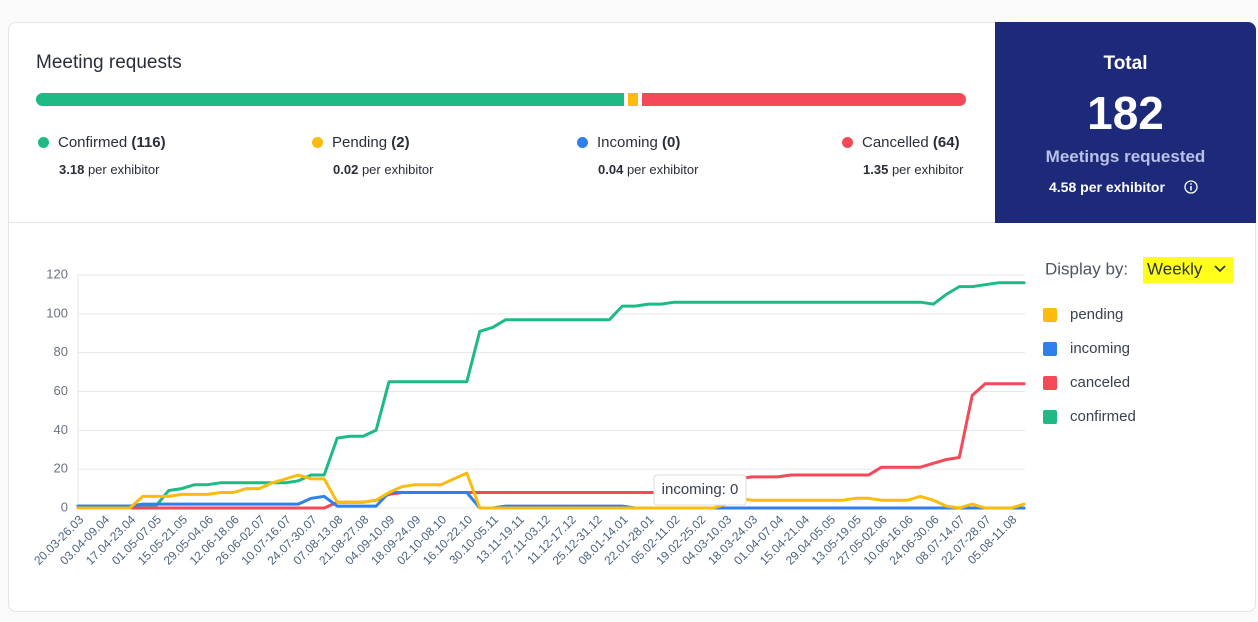 This screenshot has width=1258, height=622. What do you see at coordinates (64, 506) in the screenshot?
I see `y-tick-label: 0` at bounding box center [64, 506].